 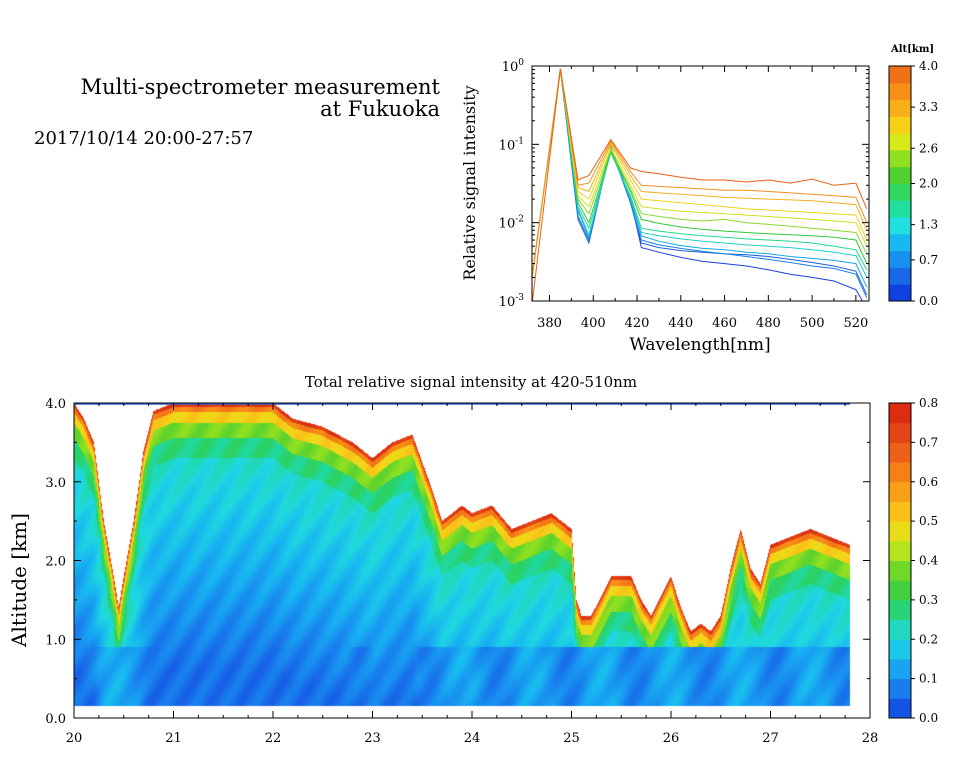 I want to click on altitude-colorbar-label: 4.0, so click(x=928, y=66).